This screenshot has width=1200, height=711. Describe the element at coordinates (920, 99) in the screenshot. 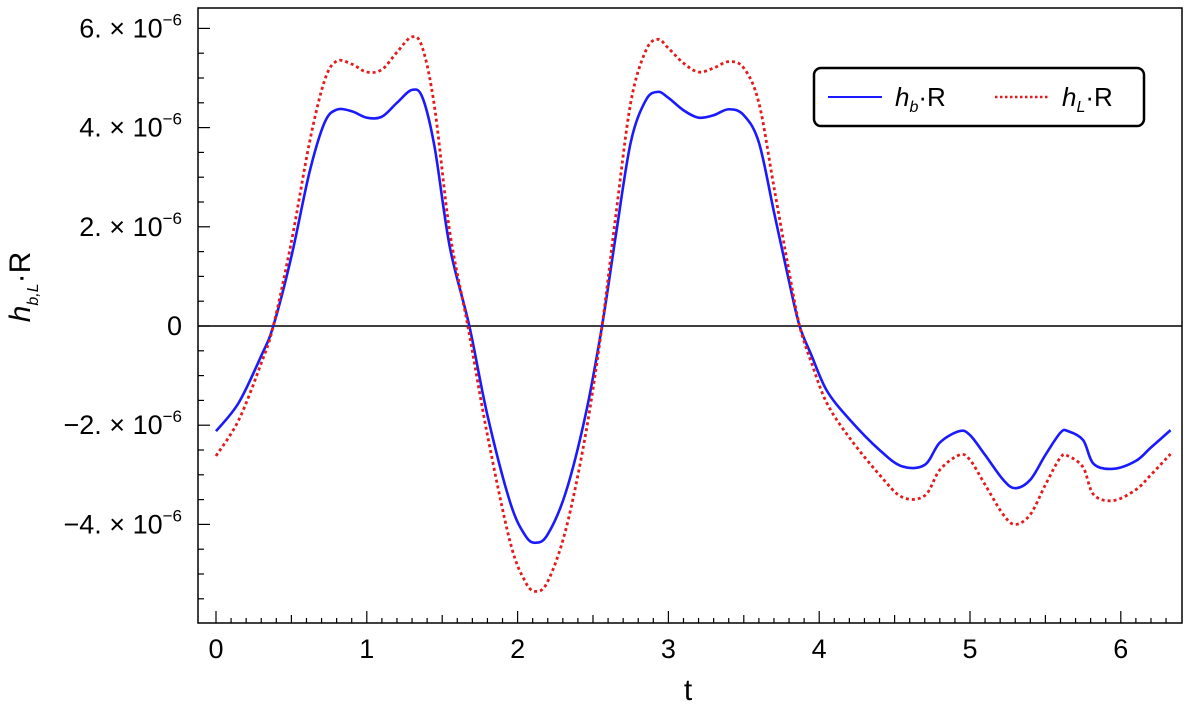

I see `legend-label-hb: hb·R` at that location.